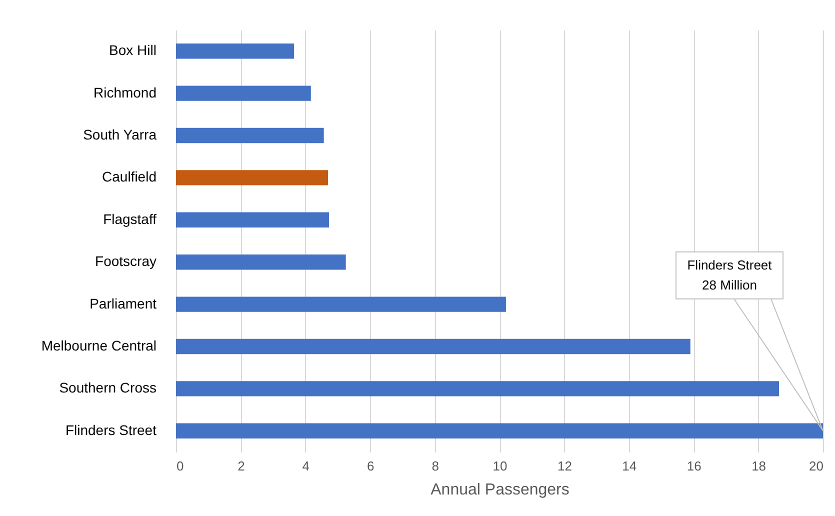 Image resolution: width=835 pixels, height=516 pixels. Describe the element at coordinates (130, 218) in the screenshot. I see `y-tick-label: Flagstaff` at that location.